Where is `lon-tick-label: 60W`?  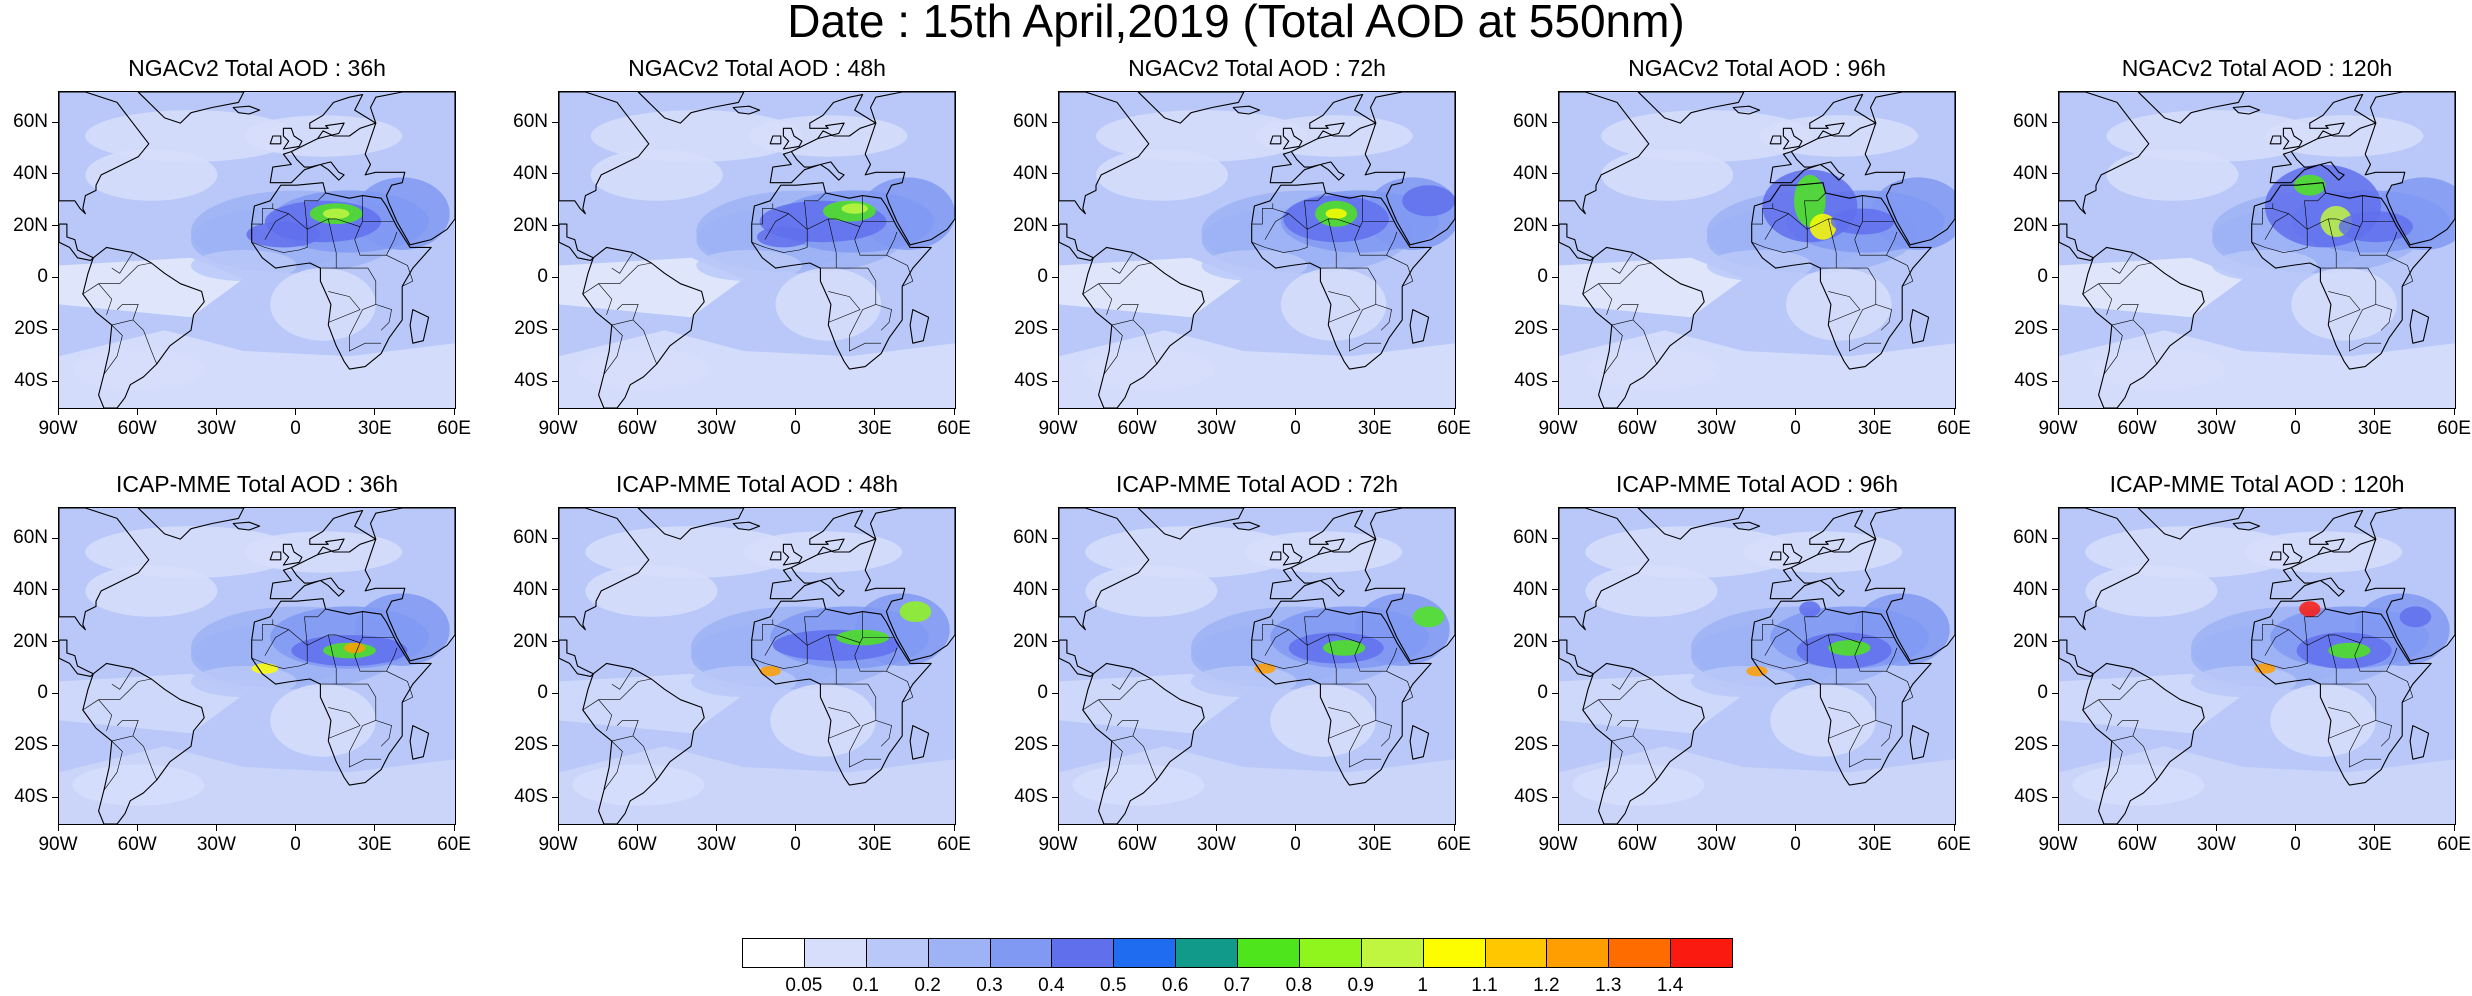
lon-tick-label: 60W is located at coordinates (1137, 428).